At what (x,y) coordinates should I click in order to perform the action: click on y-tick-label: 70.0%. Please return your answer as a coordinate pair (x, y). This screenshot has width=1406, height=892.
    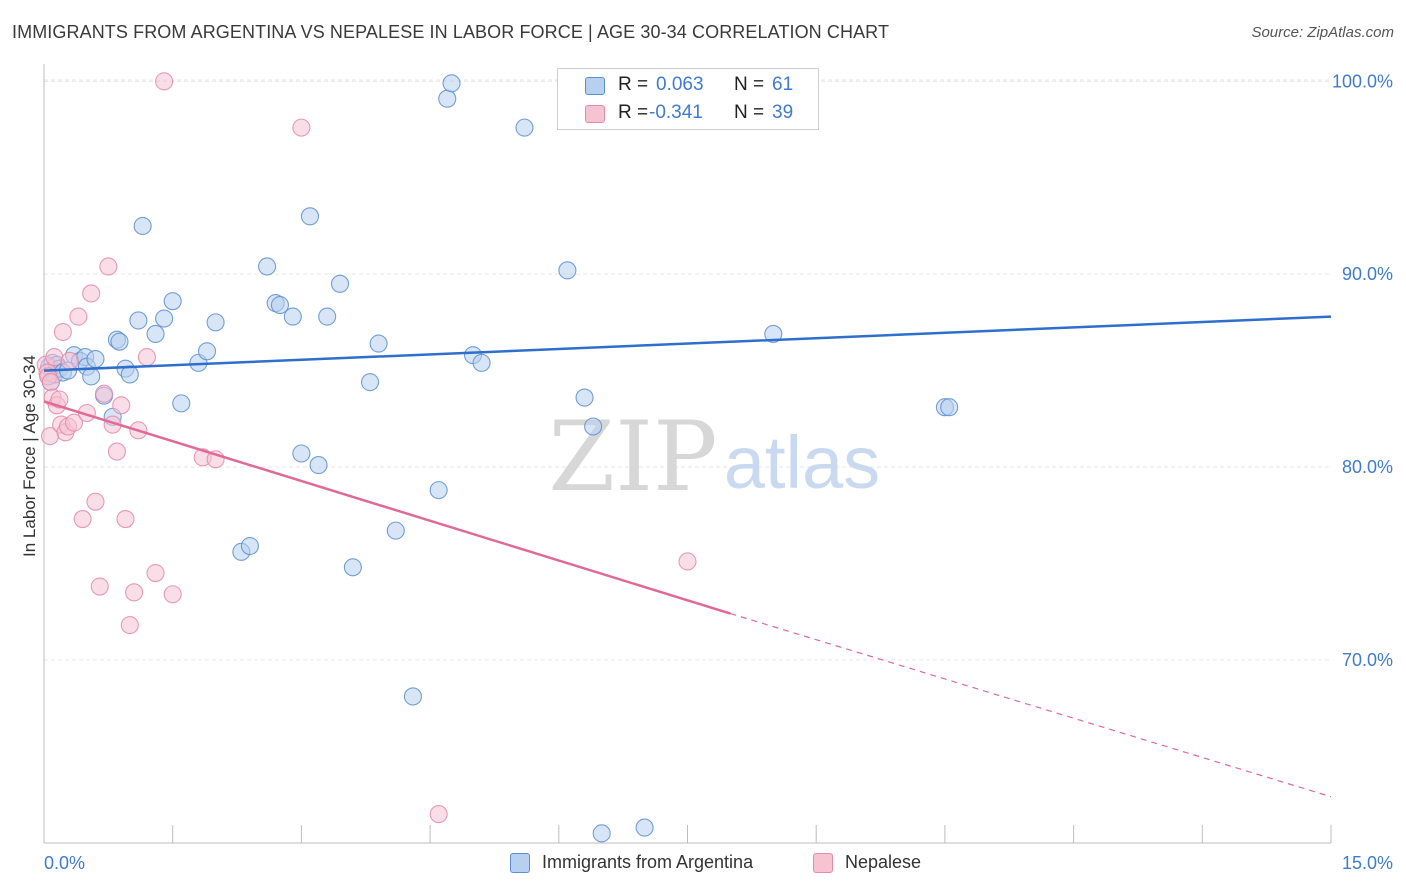
    Looking at the image, I should click on (1367, 660).